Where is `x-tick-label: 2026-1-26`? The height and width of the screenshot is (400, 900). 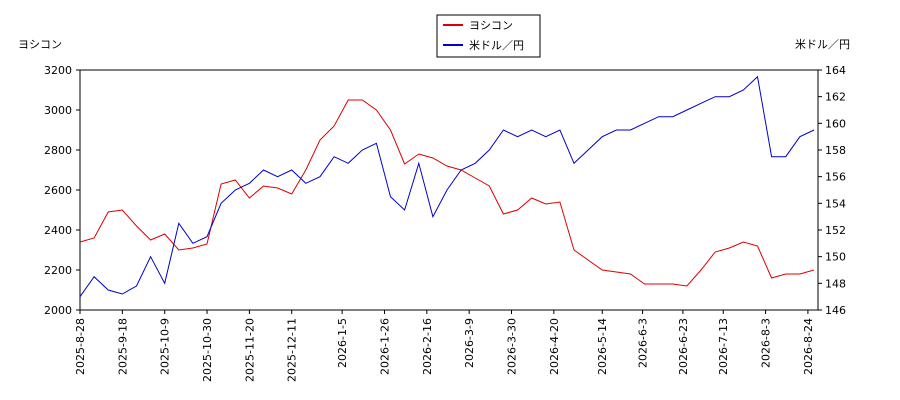 x-tick-label: 2026-1-26 is located at coordinates (384, 346).